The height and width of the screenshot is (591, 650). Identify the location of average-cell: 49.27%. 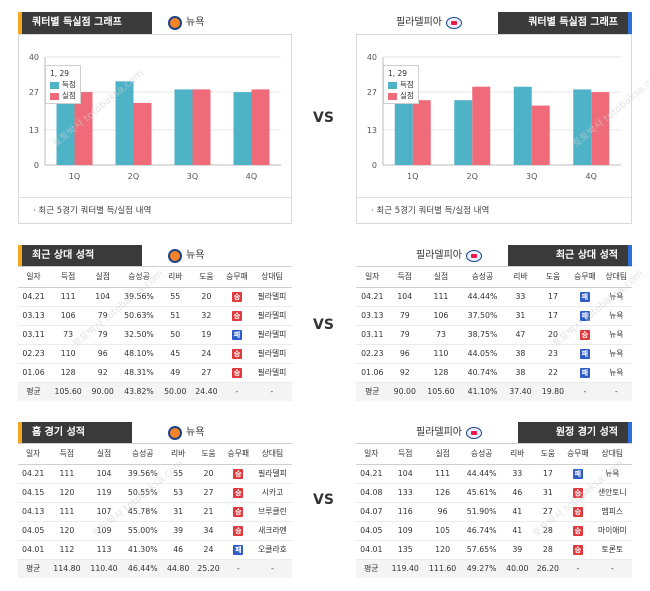
(482, 568).